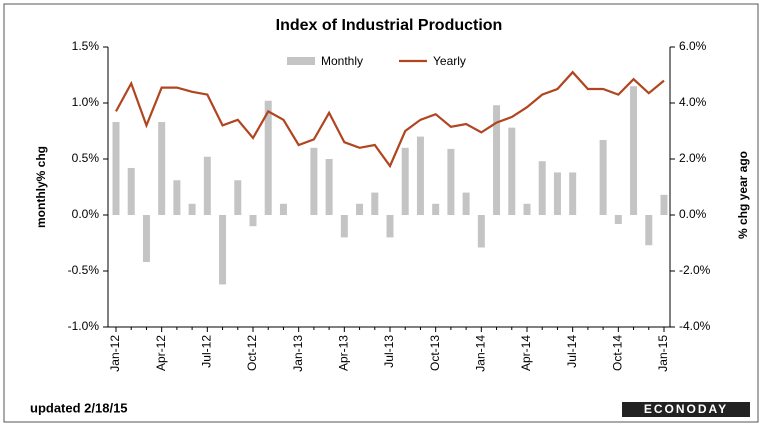  I want to click on footnote: updated 2/18/15, so click(79, 407).